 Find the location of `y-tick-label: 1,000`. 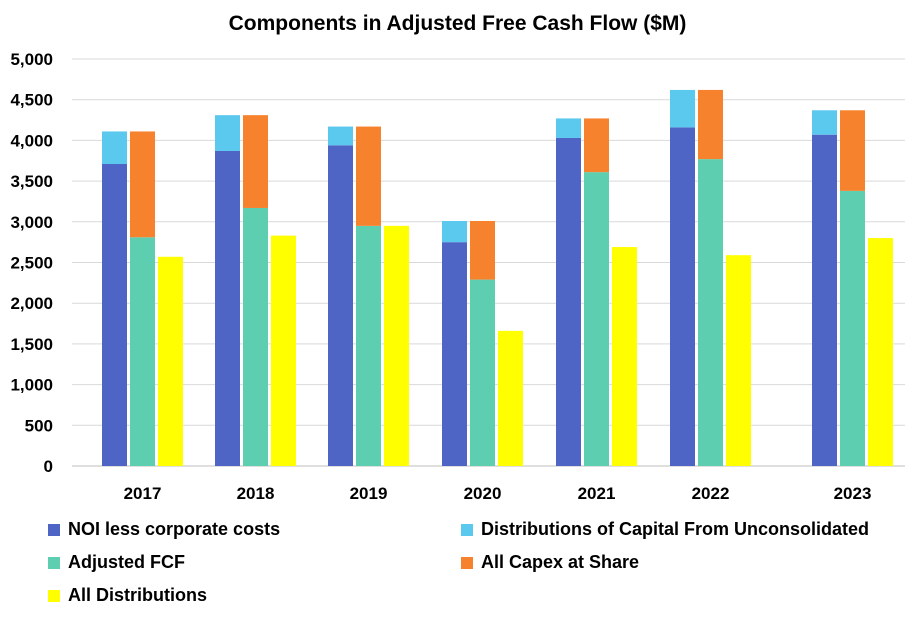

y-tick-label: 1,000 is located at coordinates (31, 385).